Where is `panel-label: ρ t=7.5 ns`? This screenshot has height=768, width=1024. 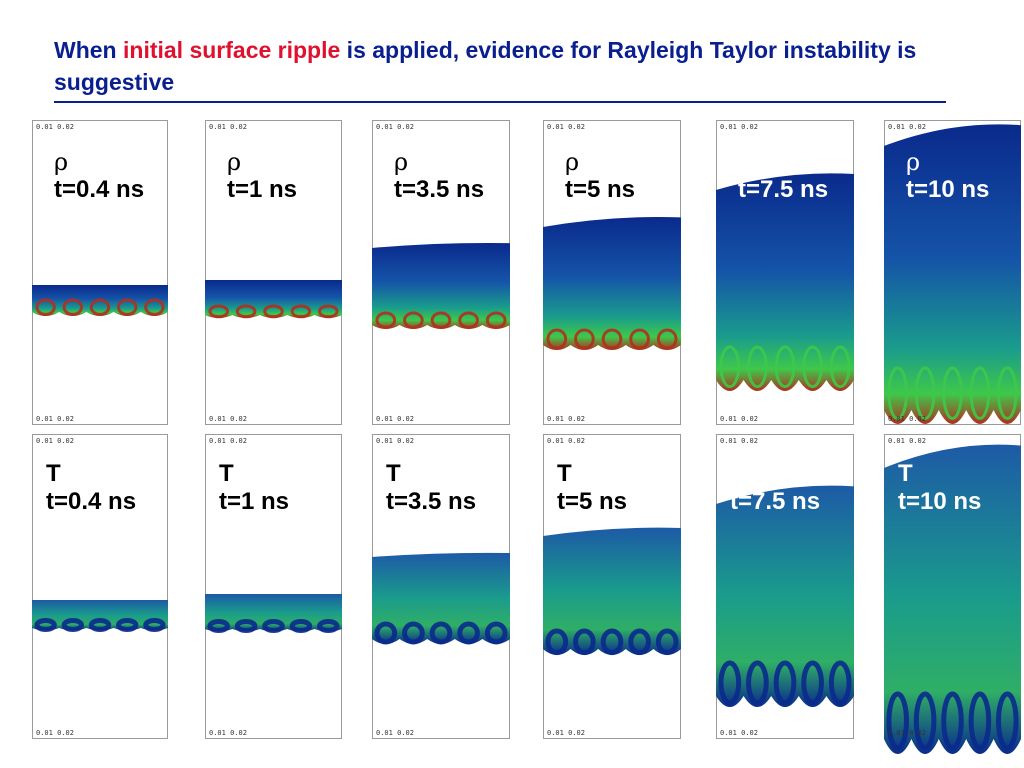
panel-label: ρ t=7.5 ns is located at coordinates (783, 176).